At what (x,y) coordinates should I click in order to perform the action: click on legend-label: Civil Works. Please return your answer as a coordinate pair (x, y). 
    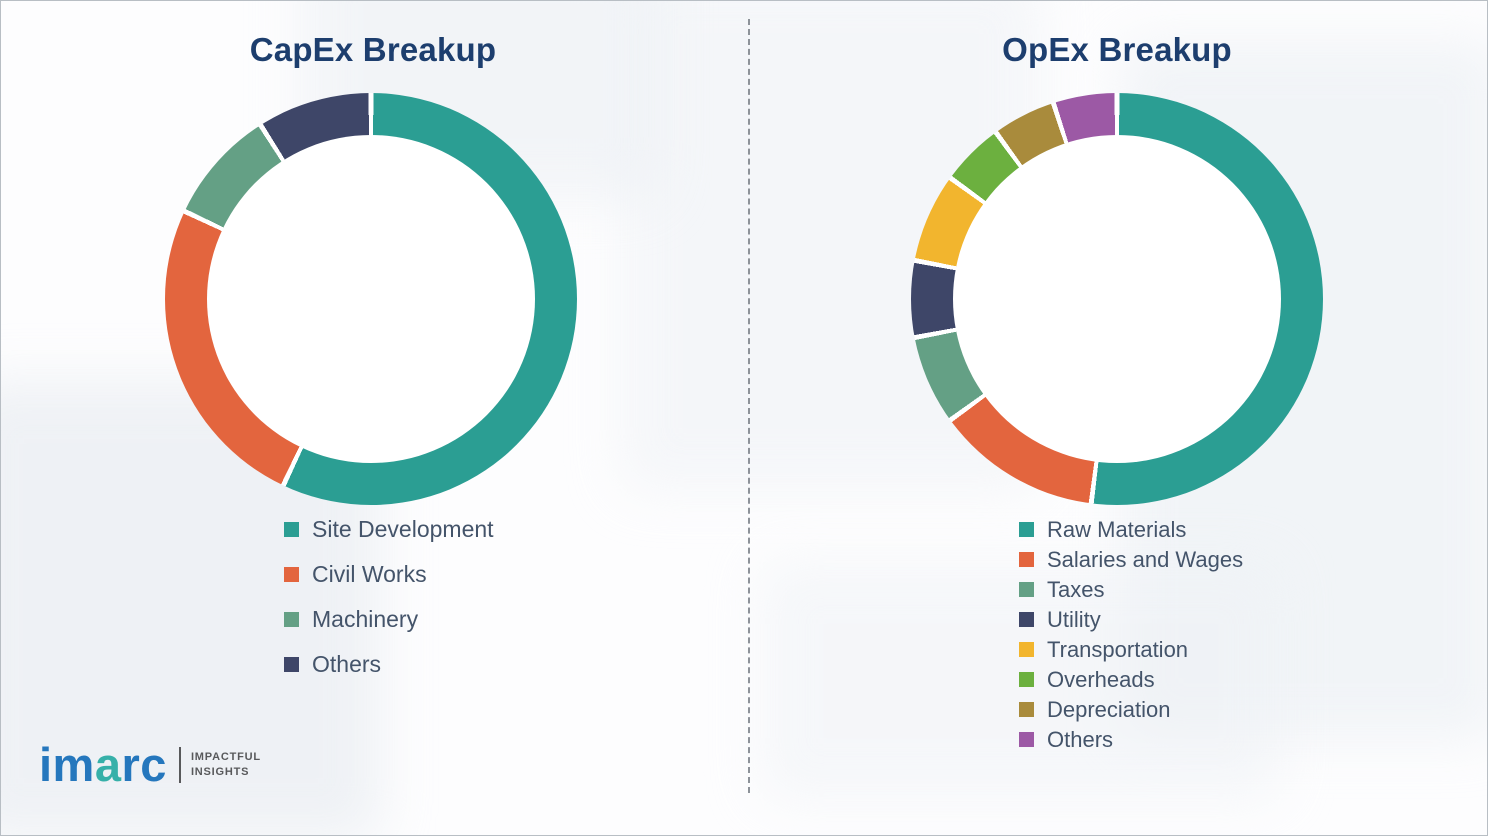
    Looking at the image, I should click on (369, 573).